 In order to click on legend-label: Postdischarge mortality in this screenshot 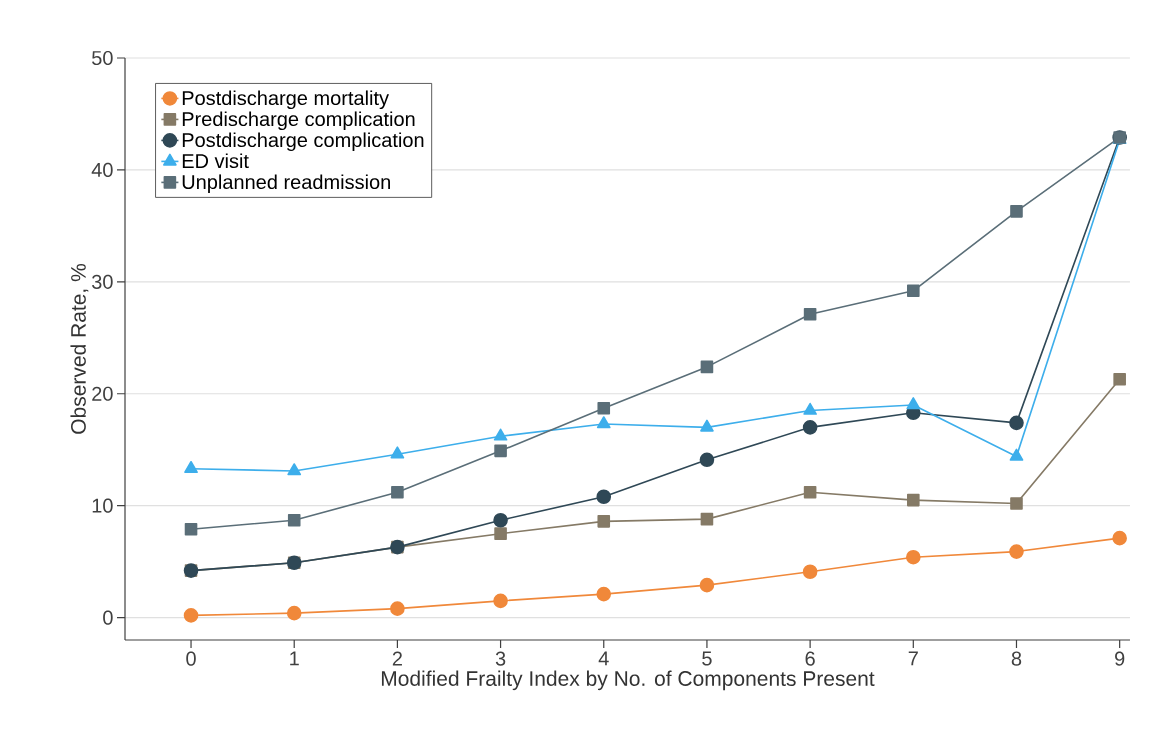, I will do `click(285, 100)`.